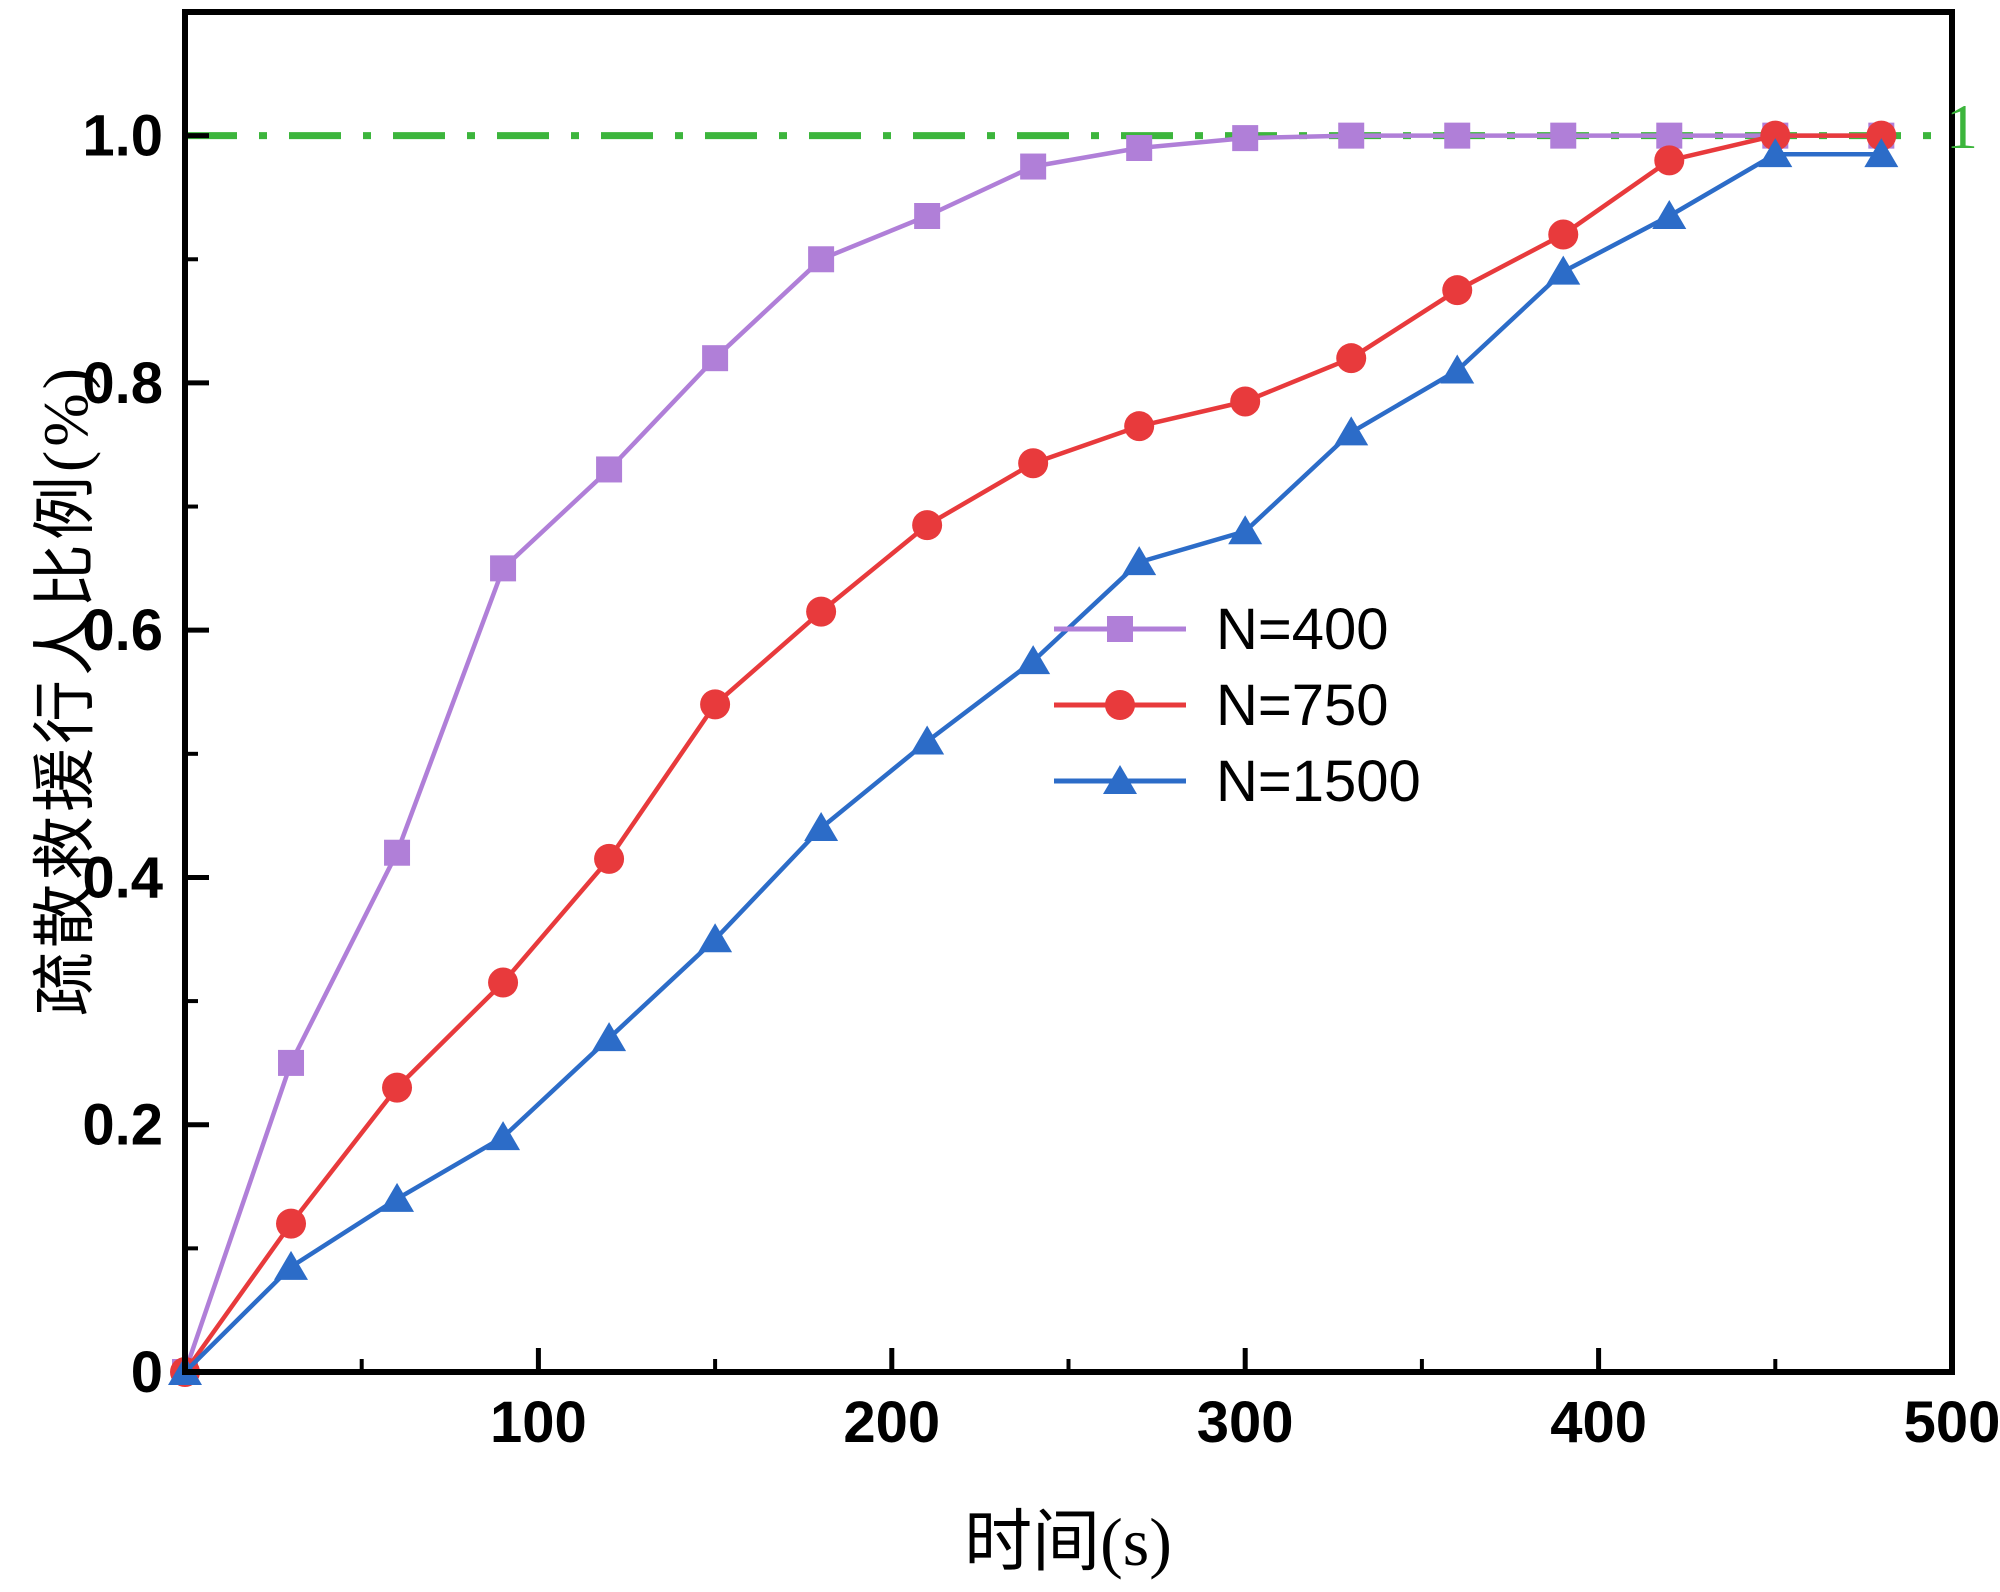  What do you see at coordinates (122, 877) in the screenshot?
I see `y-tick-label: 0.4` at bounding box center [122, 877].